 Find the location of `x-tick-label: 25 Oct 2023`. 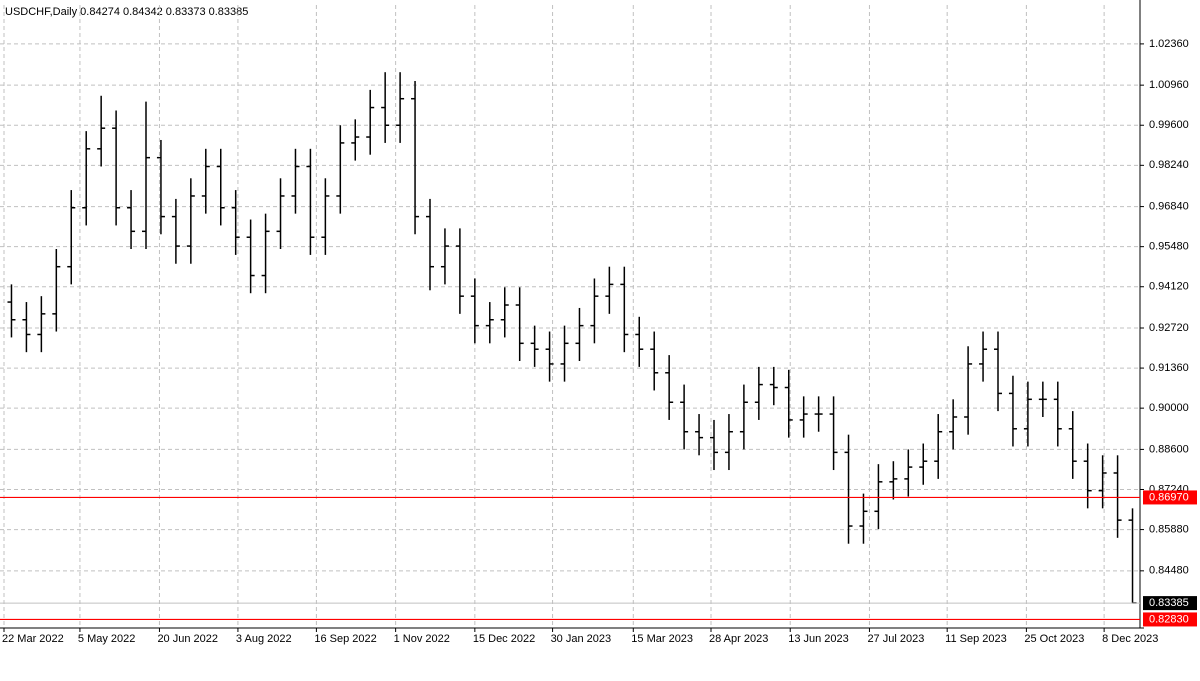

x-tick-label: 25 Oct 2023 is located at coordinates (1054, 639).